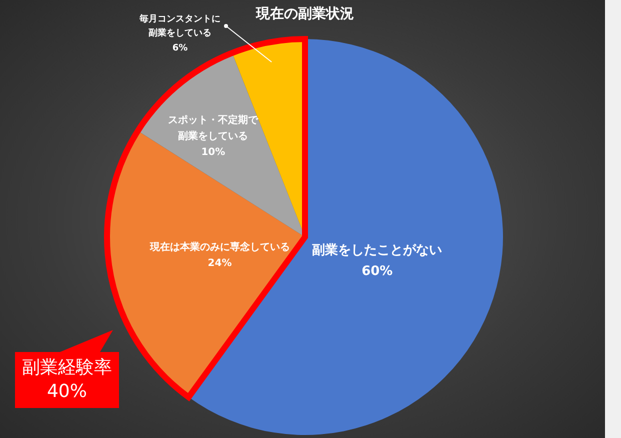  I want to click on data-label: 24%, so click(220, 263).